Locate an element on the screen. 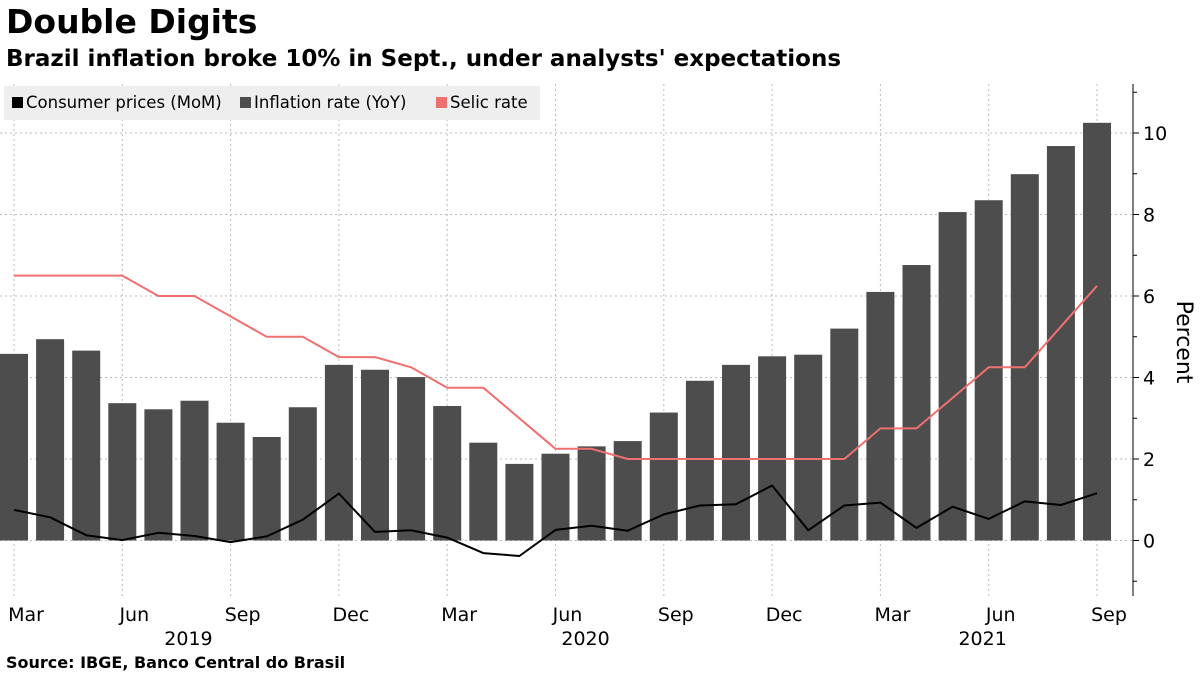 Image resolution: width=1200 pixels, height=675 pixels. legend-label: Inflation rate (YoY) is located at coordinates (330, 102).